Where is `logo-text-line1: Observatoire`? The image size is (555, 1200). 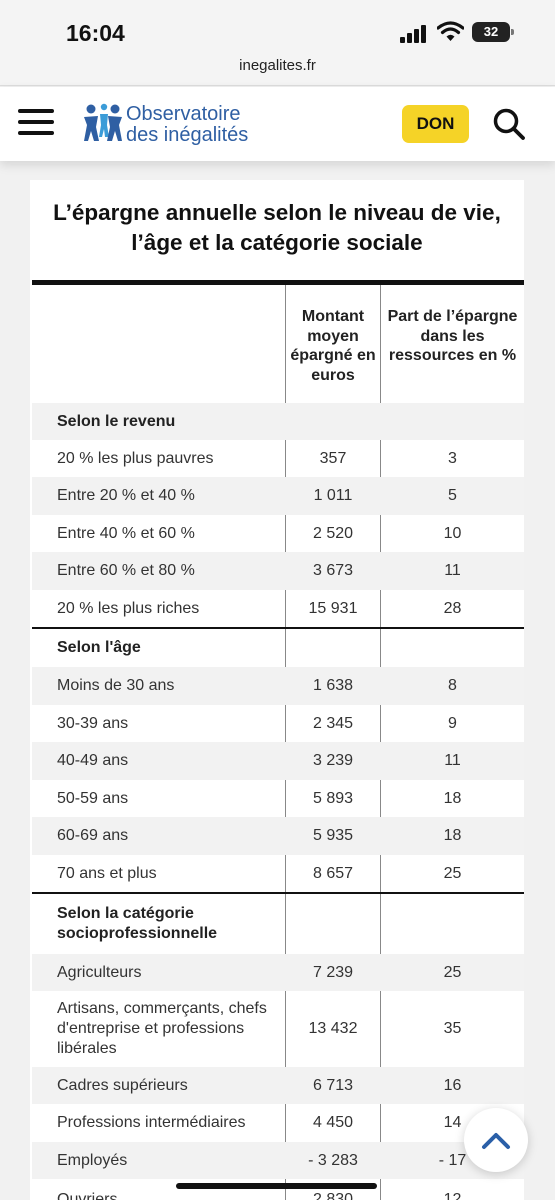
logo-text-line1: Observatoire is located at coordinates (183, 114).